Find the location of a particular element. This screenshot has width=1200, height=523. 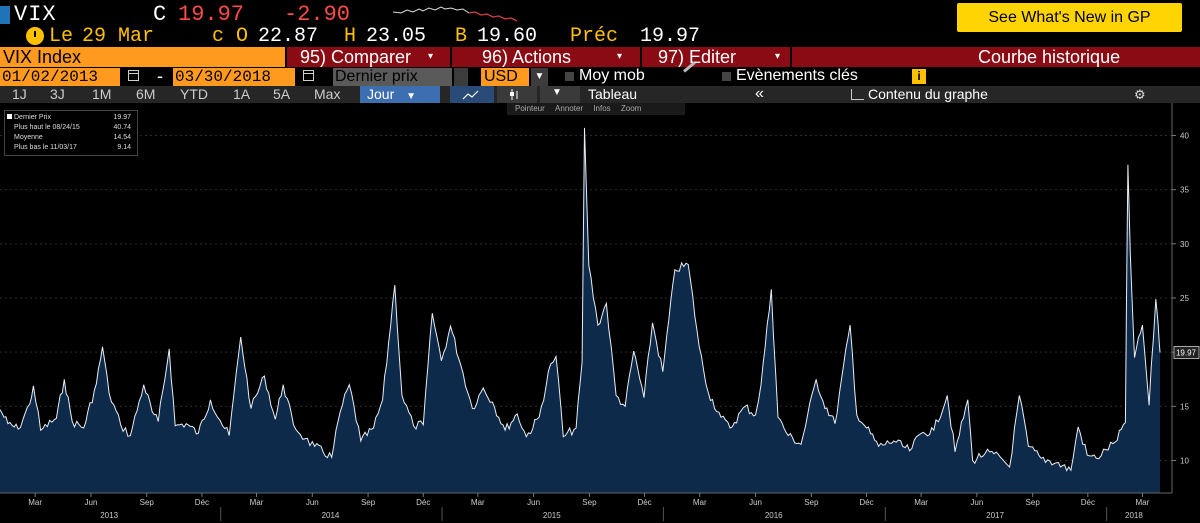

period-ytd: YTD is located at coordinates (194, 94).